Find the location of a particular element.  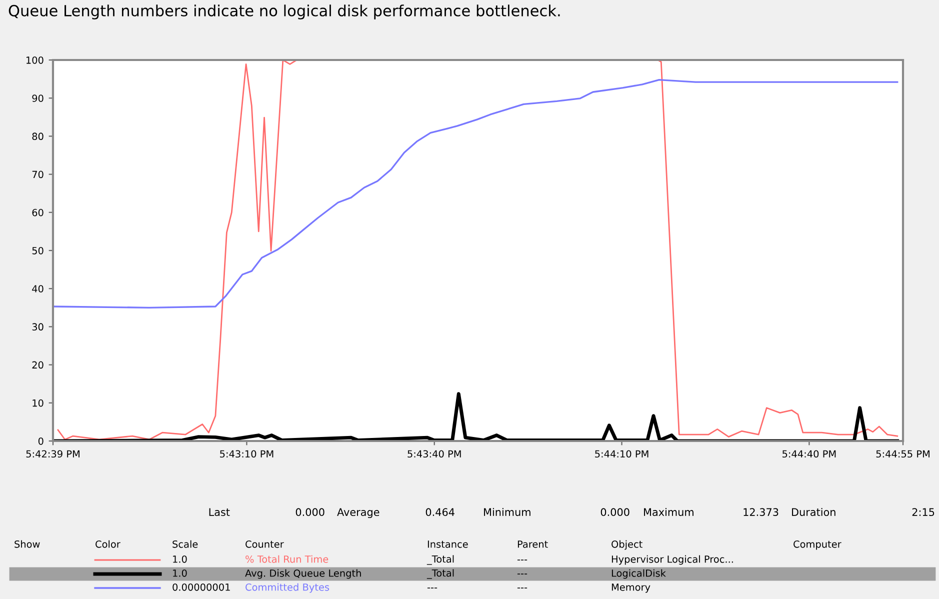

y-tick-label: 0 is located at coordinates (41, 441).